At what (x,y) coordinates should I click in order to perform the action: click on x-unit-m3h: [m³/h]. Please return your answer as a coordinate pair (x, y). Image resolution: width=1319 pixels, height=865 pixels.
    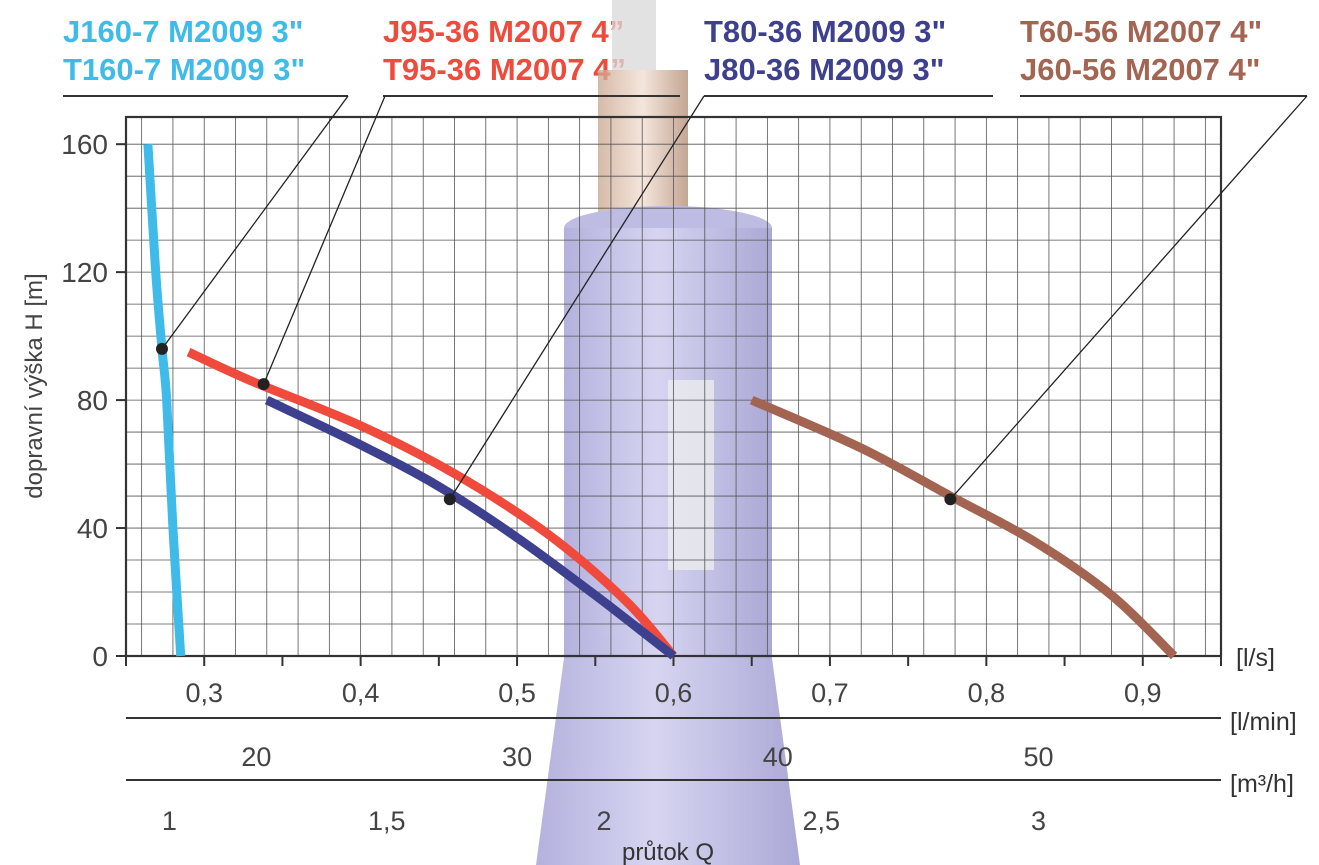
    Looking at the image, I should click on (1262, 784).